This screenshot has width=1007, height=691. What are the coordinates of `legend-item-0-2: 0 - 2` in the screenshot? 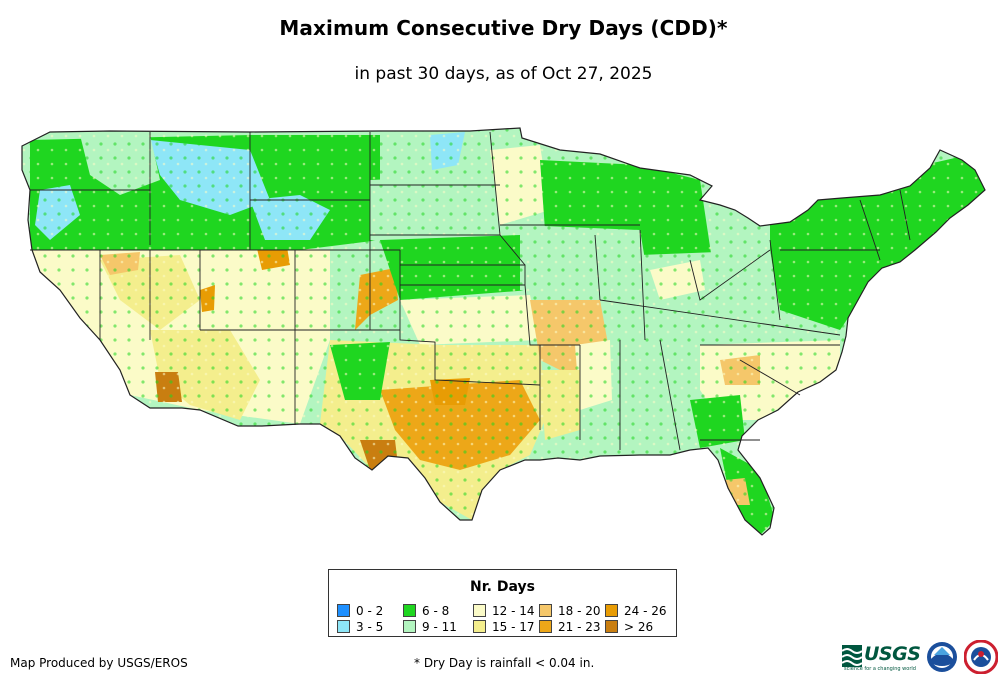 It's located at (360, 611).